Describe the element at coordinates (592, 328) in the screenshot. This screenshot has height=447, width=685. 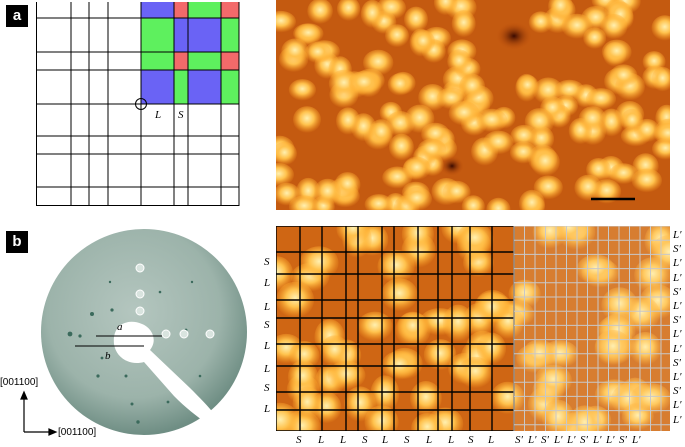
I see `grid-region-primed` at that location.